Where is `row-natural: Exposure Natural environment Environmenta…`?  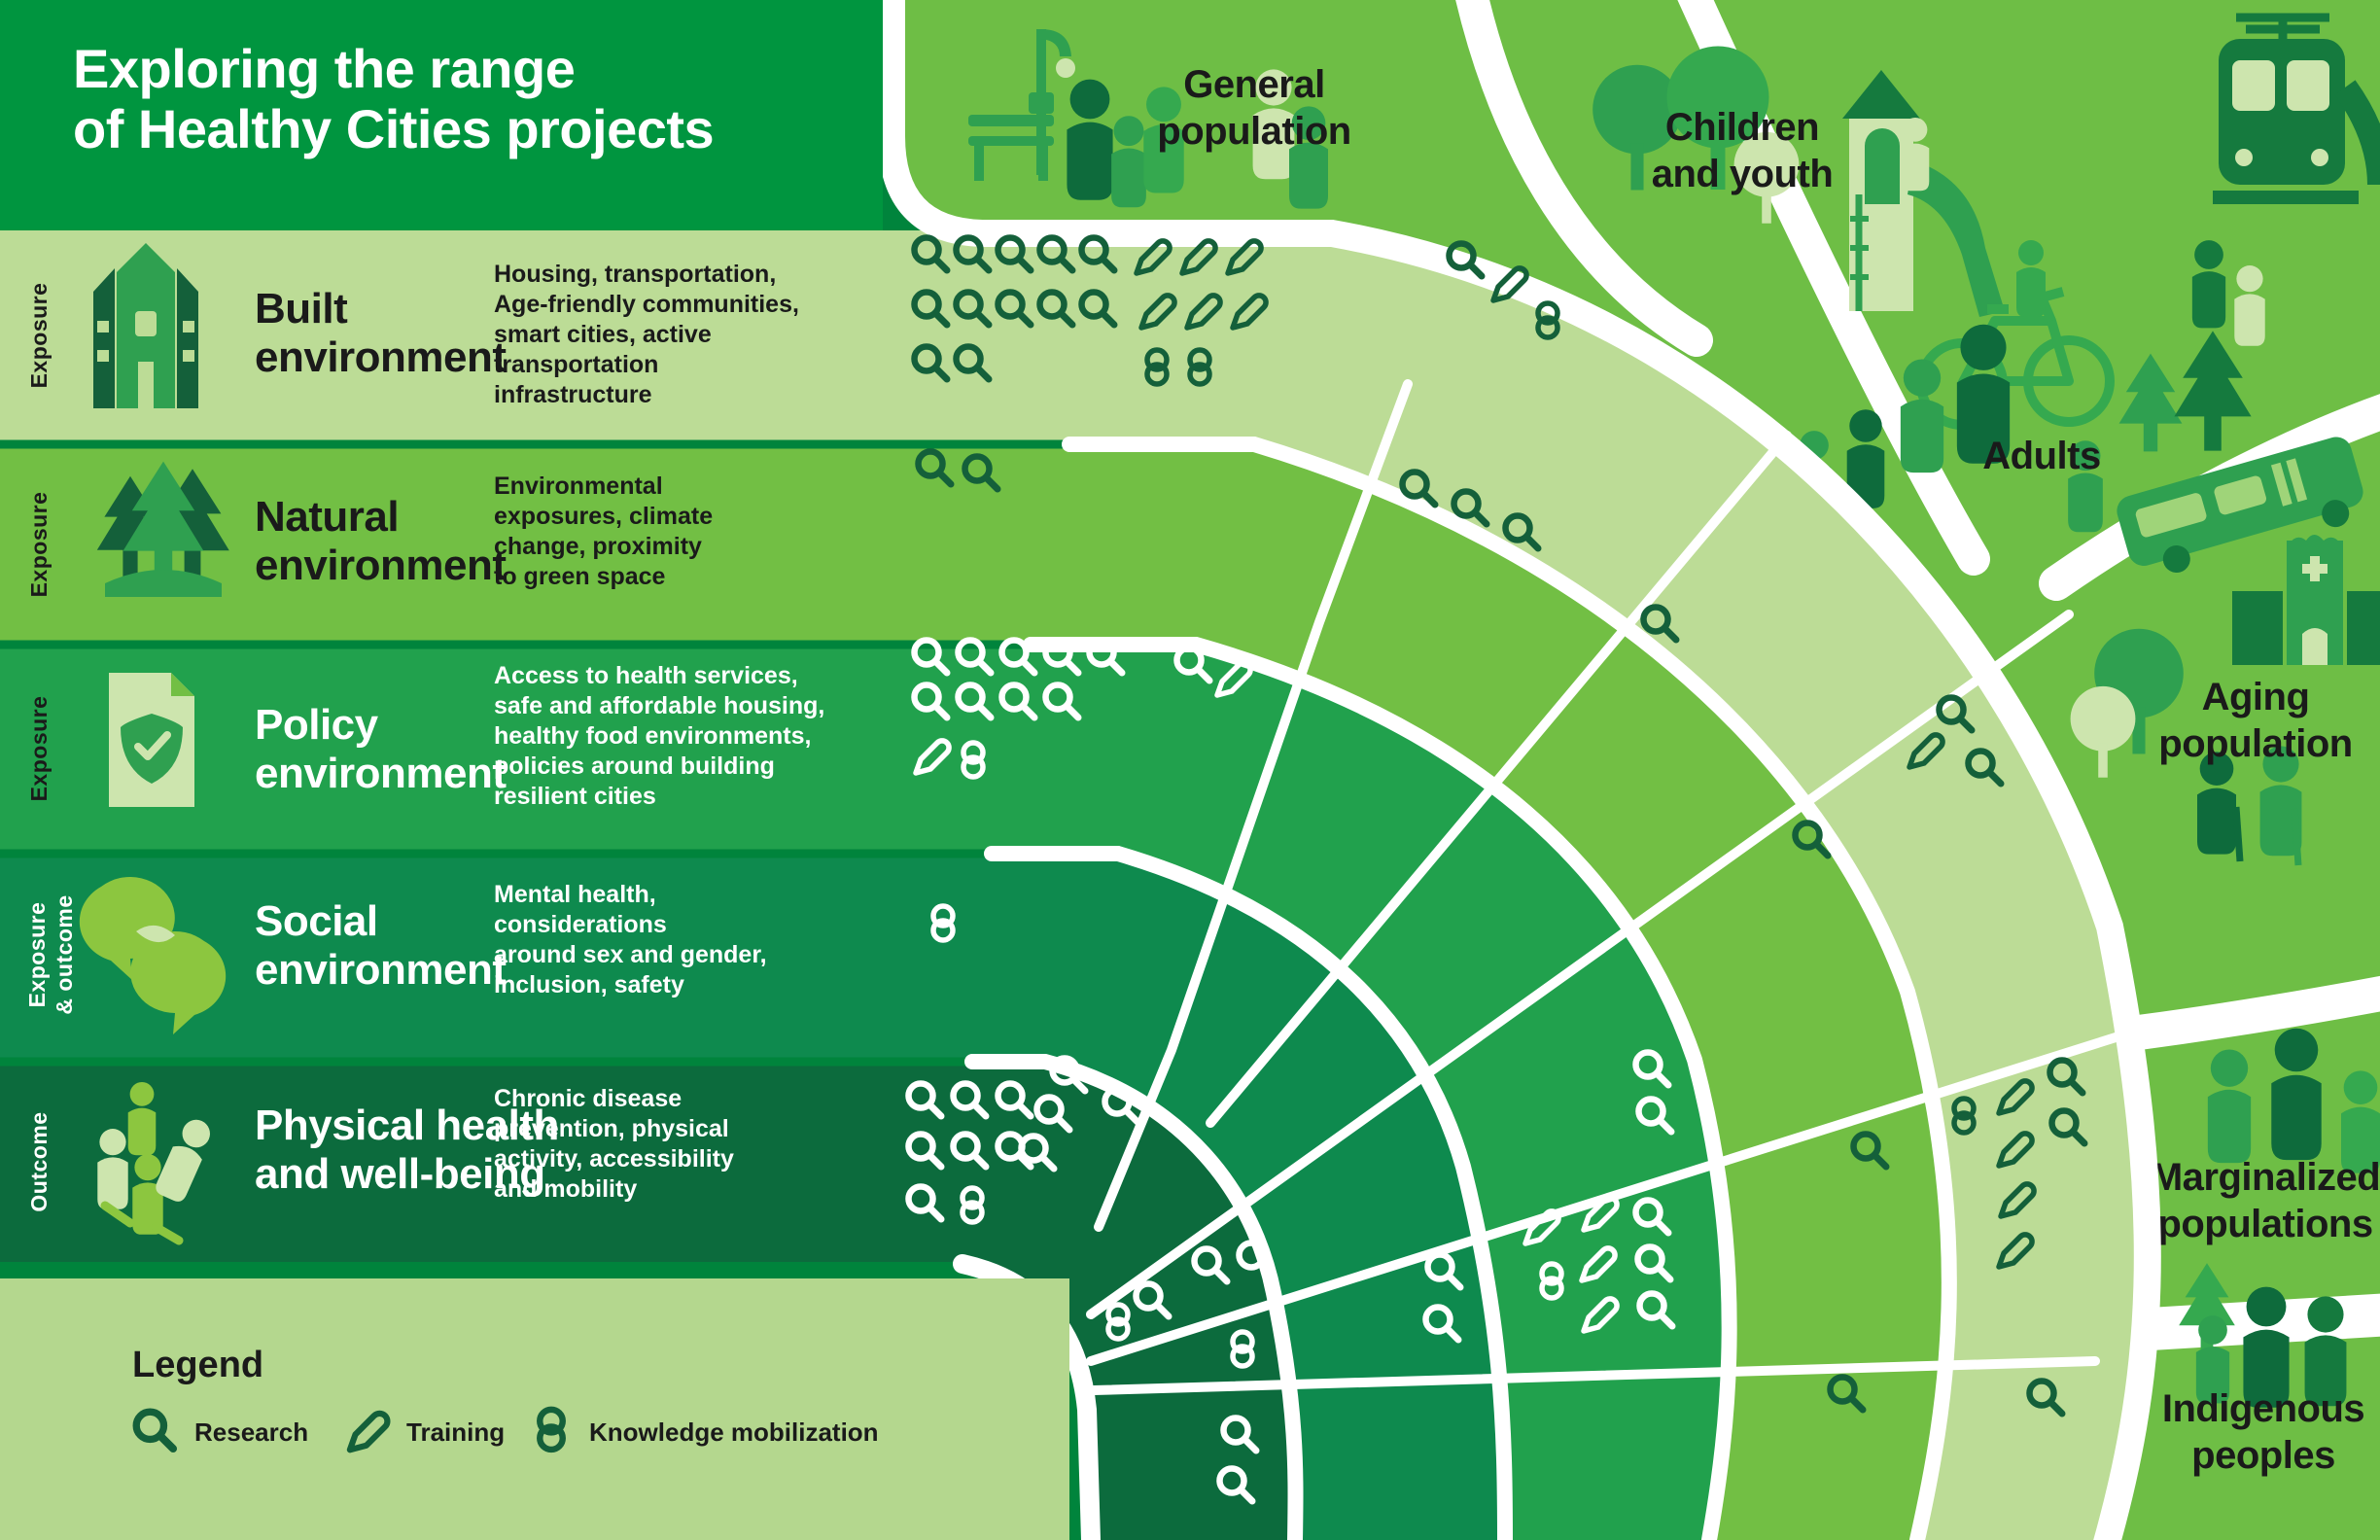 row-natural: Exposure Natural environment Environmenta… is located at coordinates (369, 529).